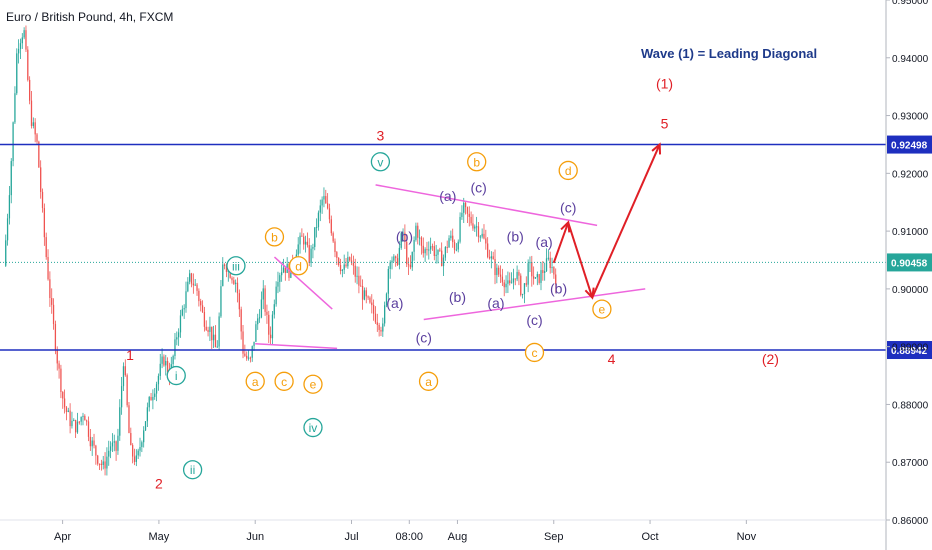  Describe the element at coordinates (410, 537) in the screenshot. I see `x-tick-label: 08:00` at that location.